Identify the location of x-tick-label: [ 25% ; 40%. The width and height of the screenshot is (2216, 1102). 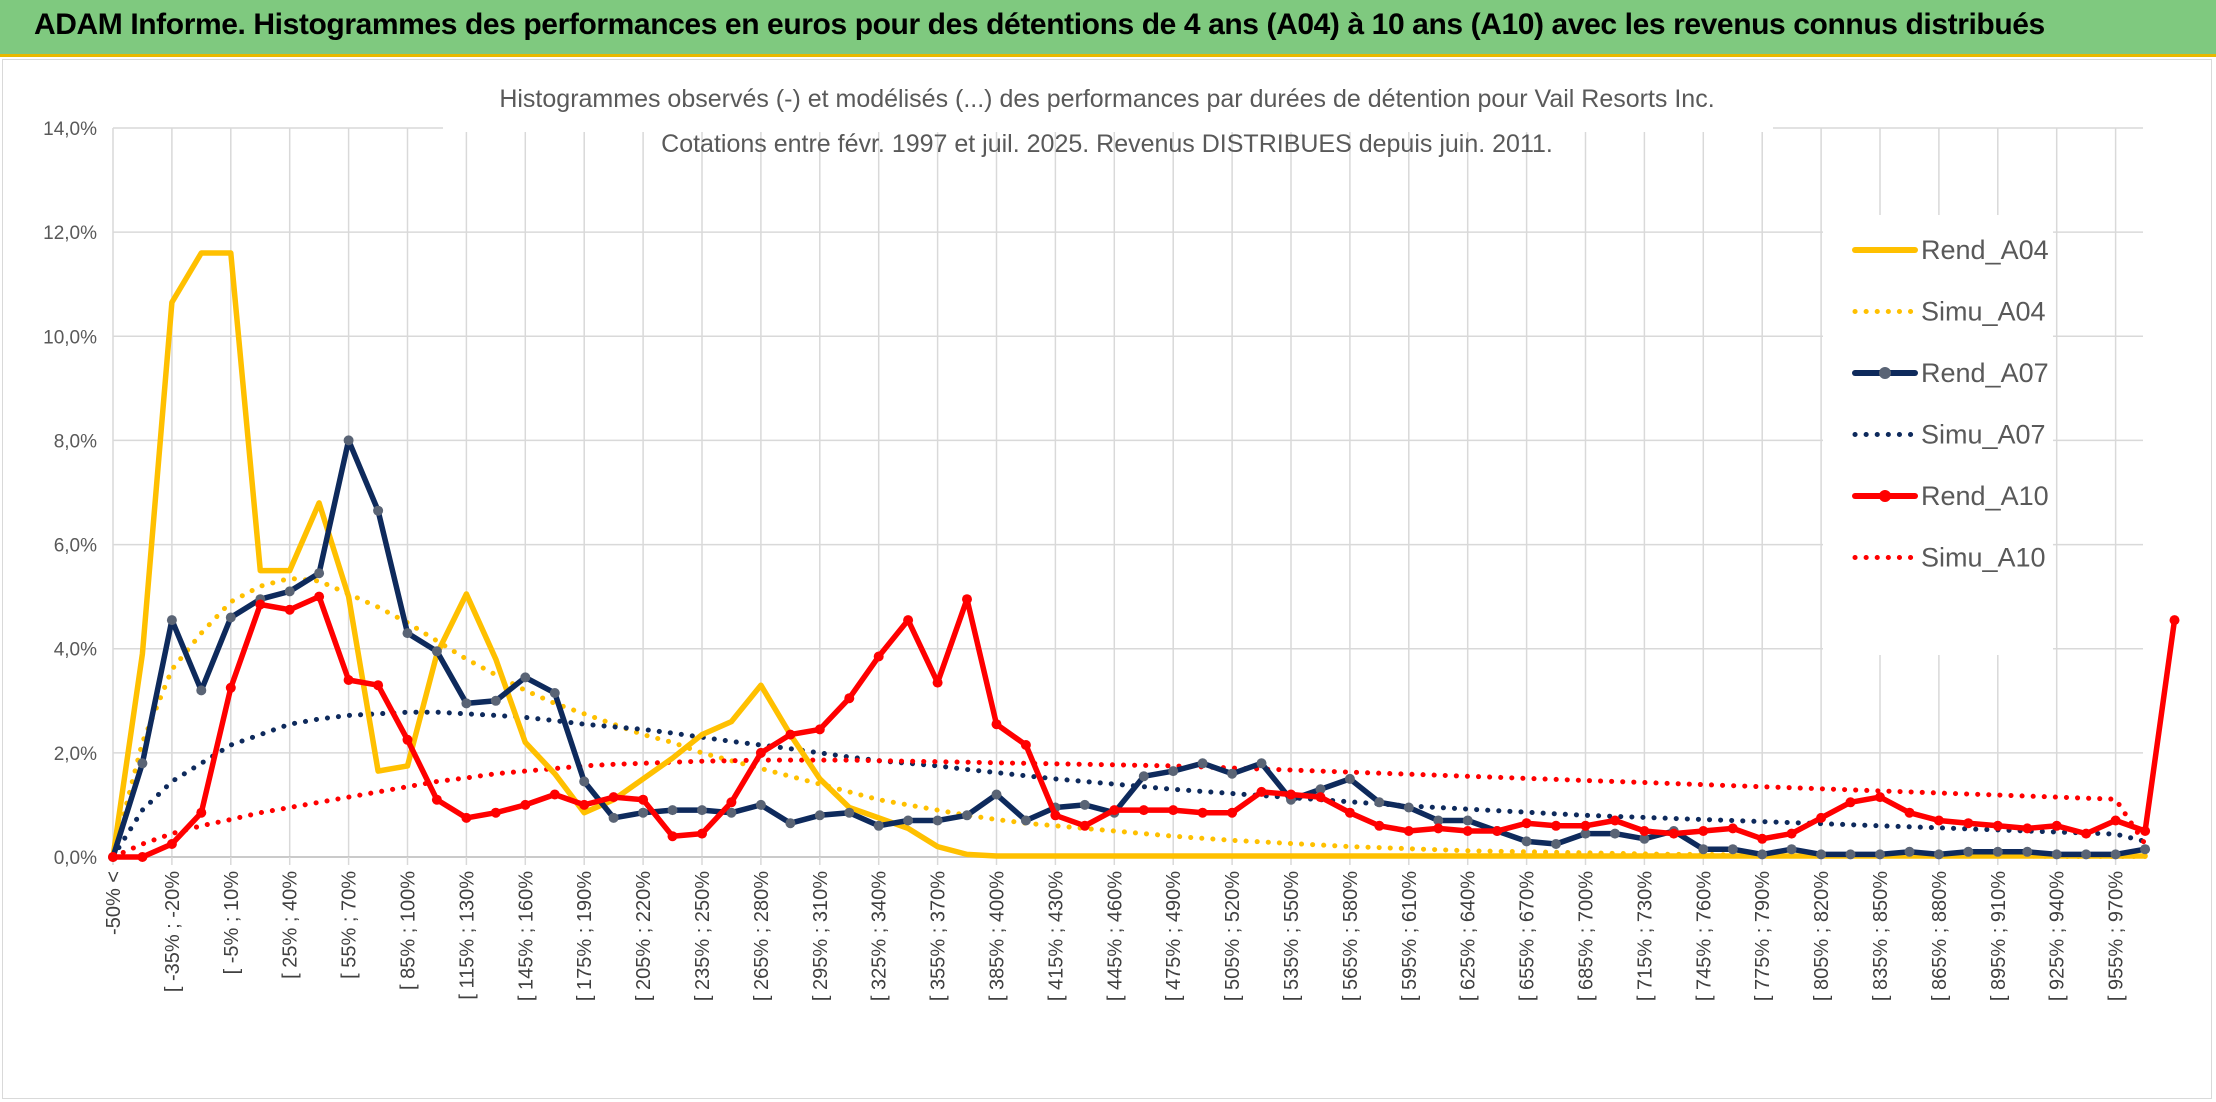
(291, 925).